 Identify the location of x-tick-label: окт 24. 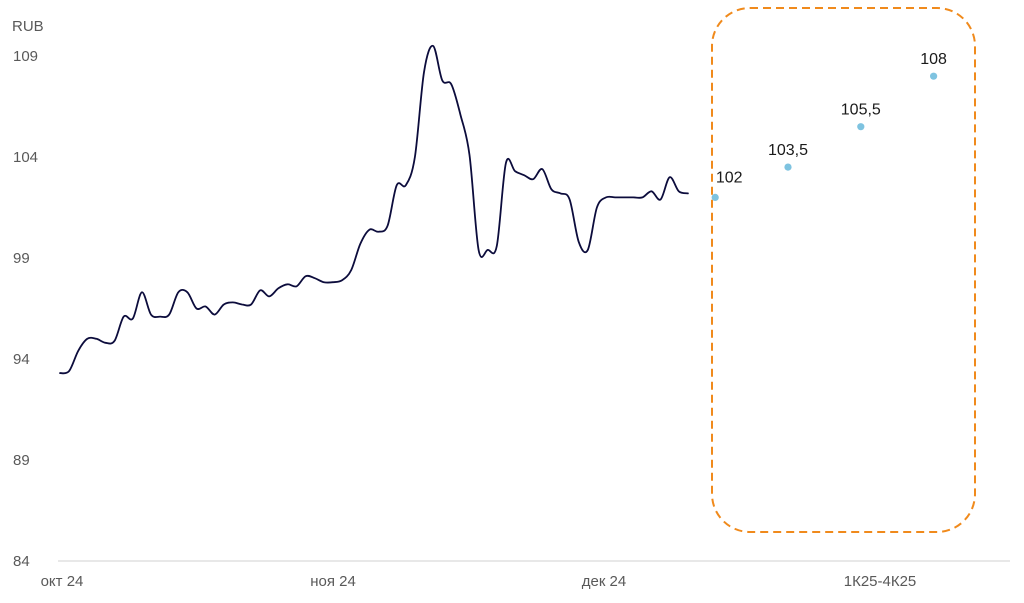
(62, 581).